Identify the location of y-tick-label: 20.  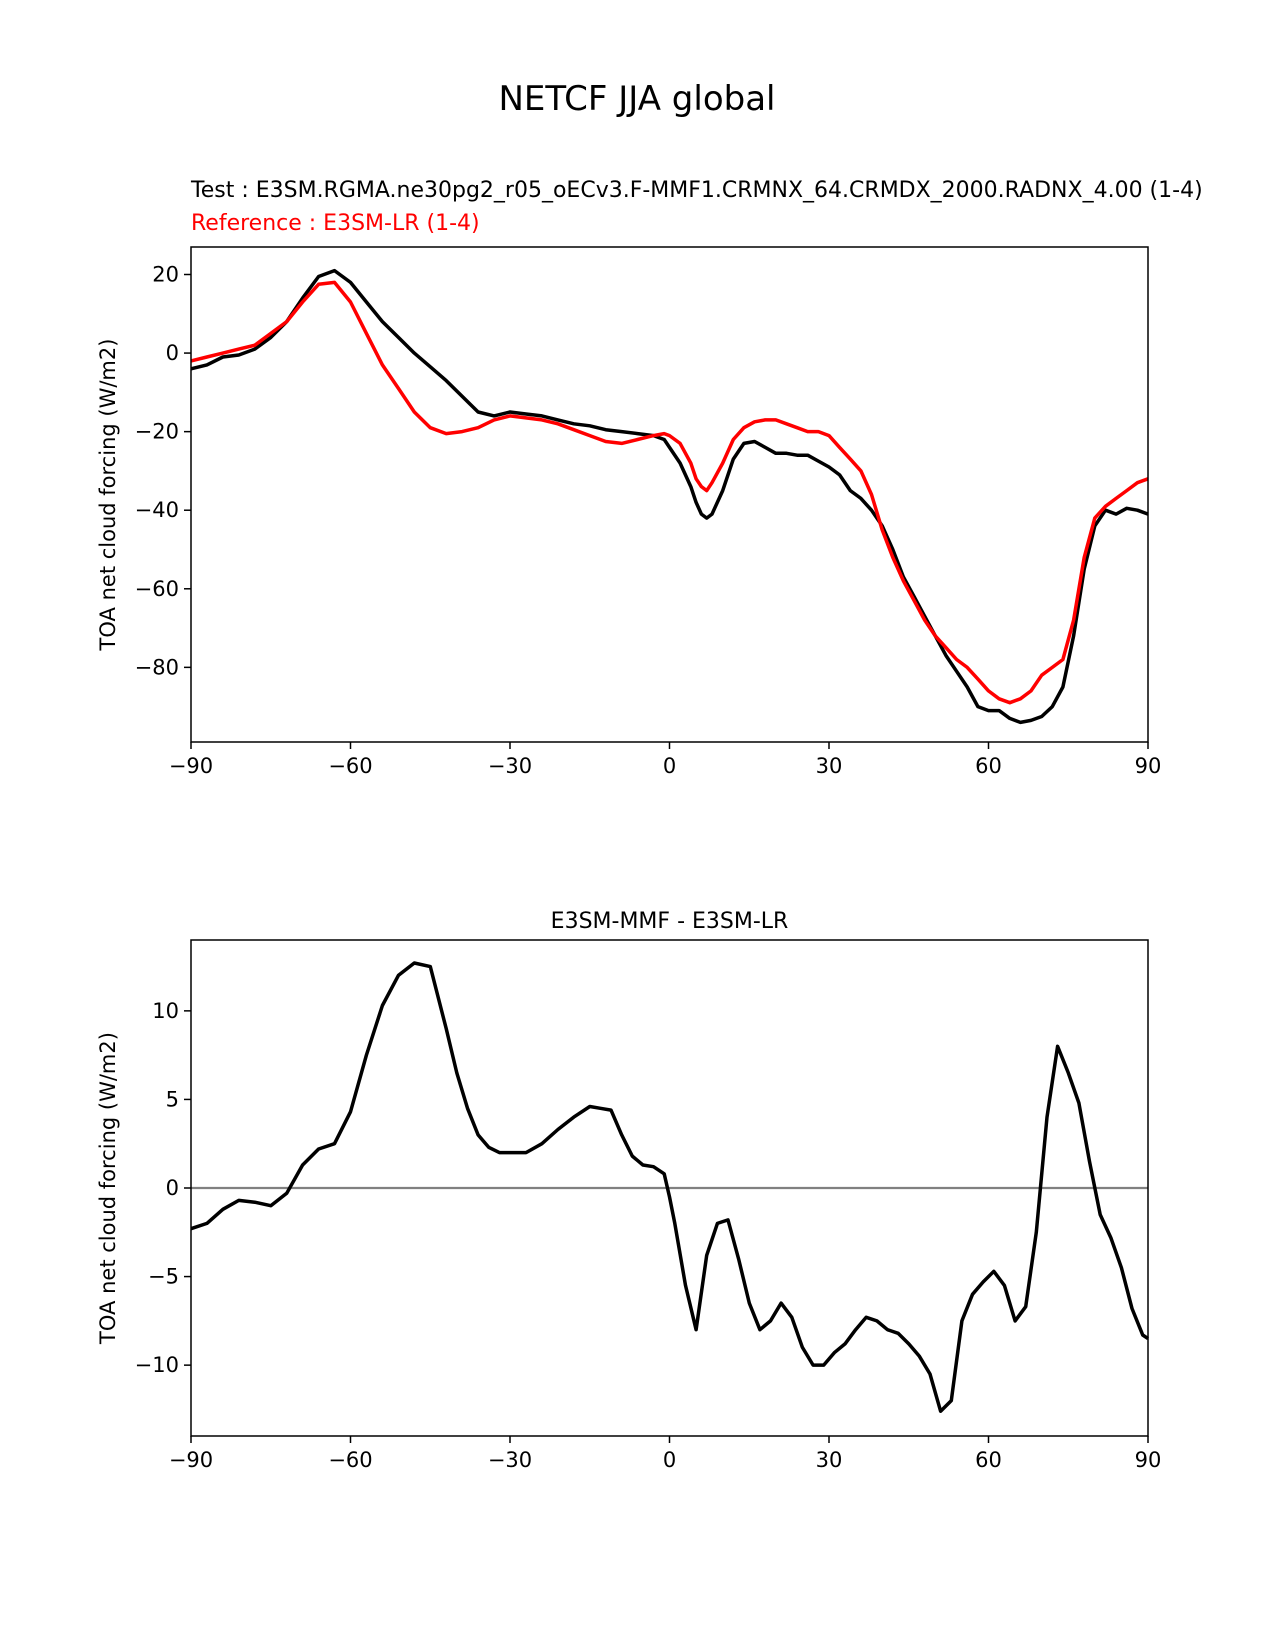
(165, 275).